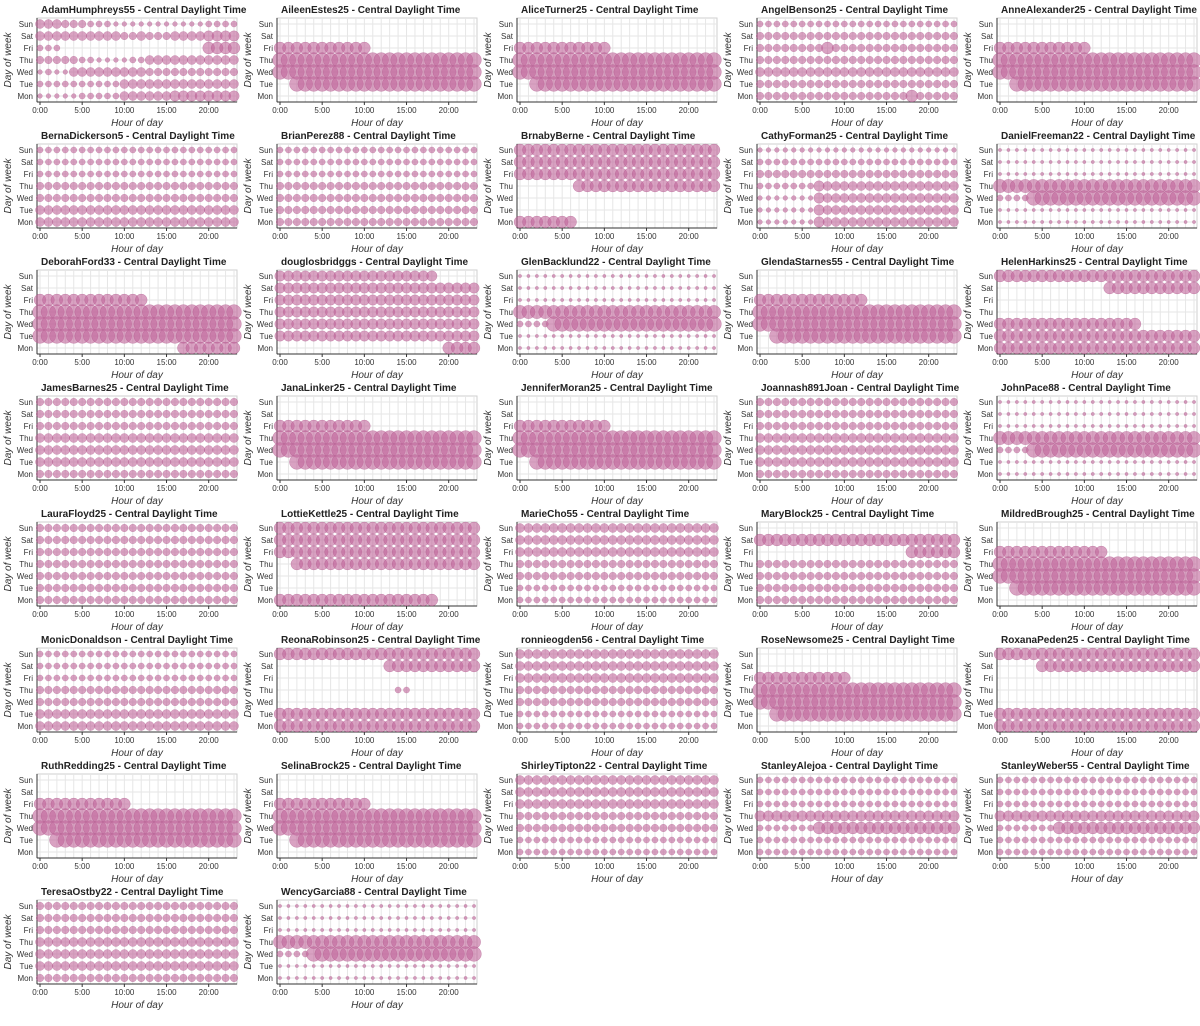 Image resolution: width=1200 pixels, height=1026 pixels. Describe the element at coordinates (266, 24) in the screenshot. I see `y-tick-label: Sun` at that location.